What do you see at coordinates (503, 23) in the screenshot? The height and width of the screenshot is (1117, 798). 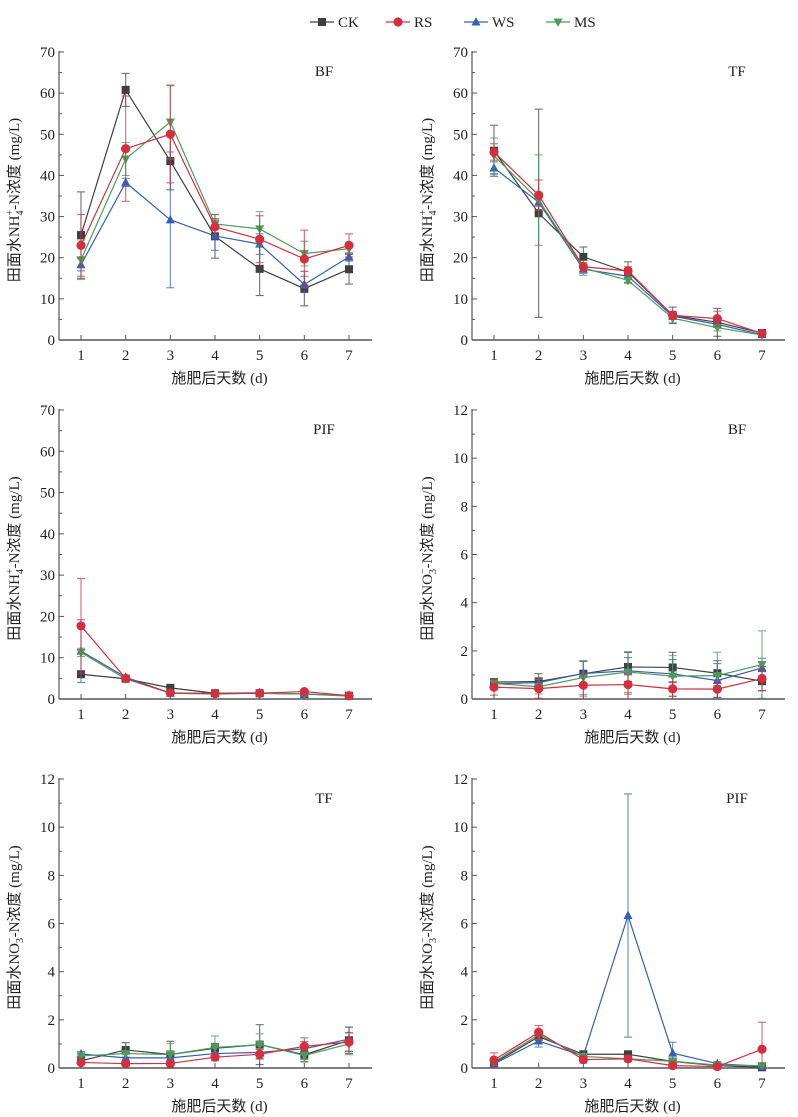 I see `legend-label: WS` at bounding box center [503, 23].